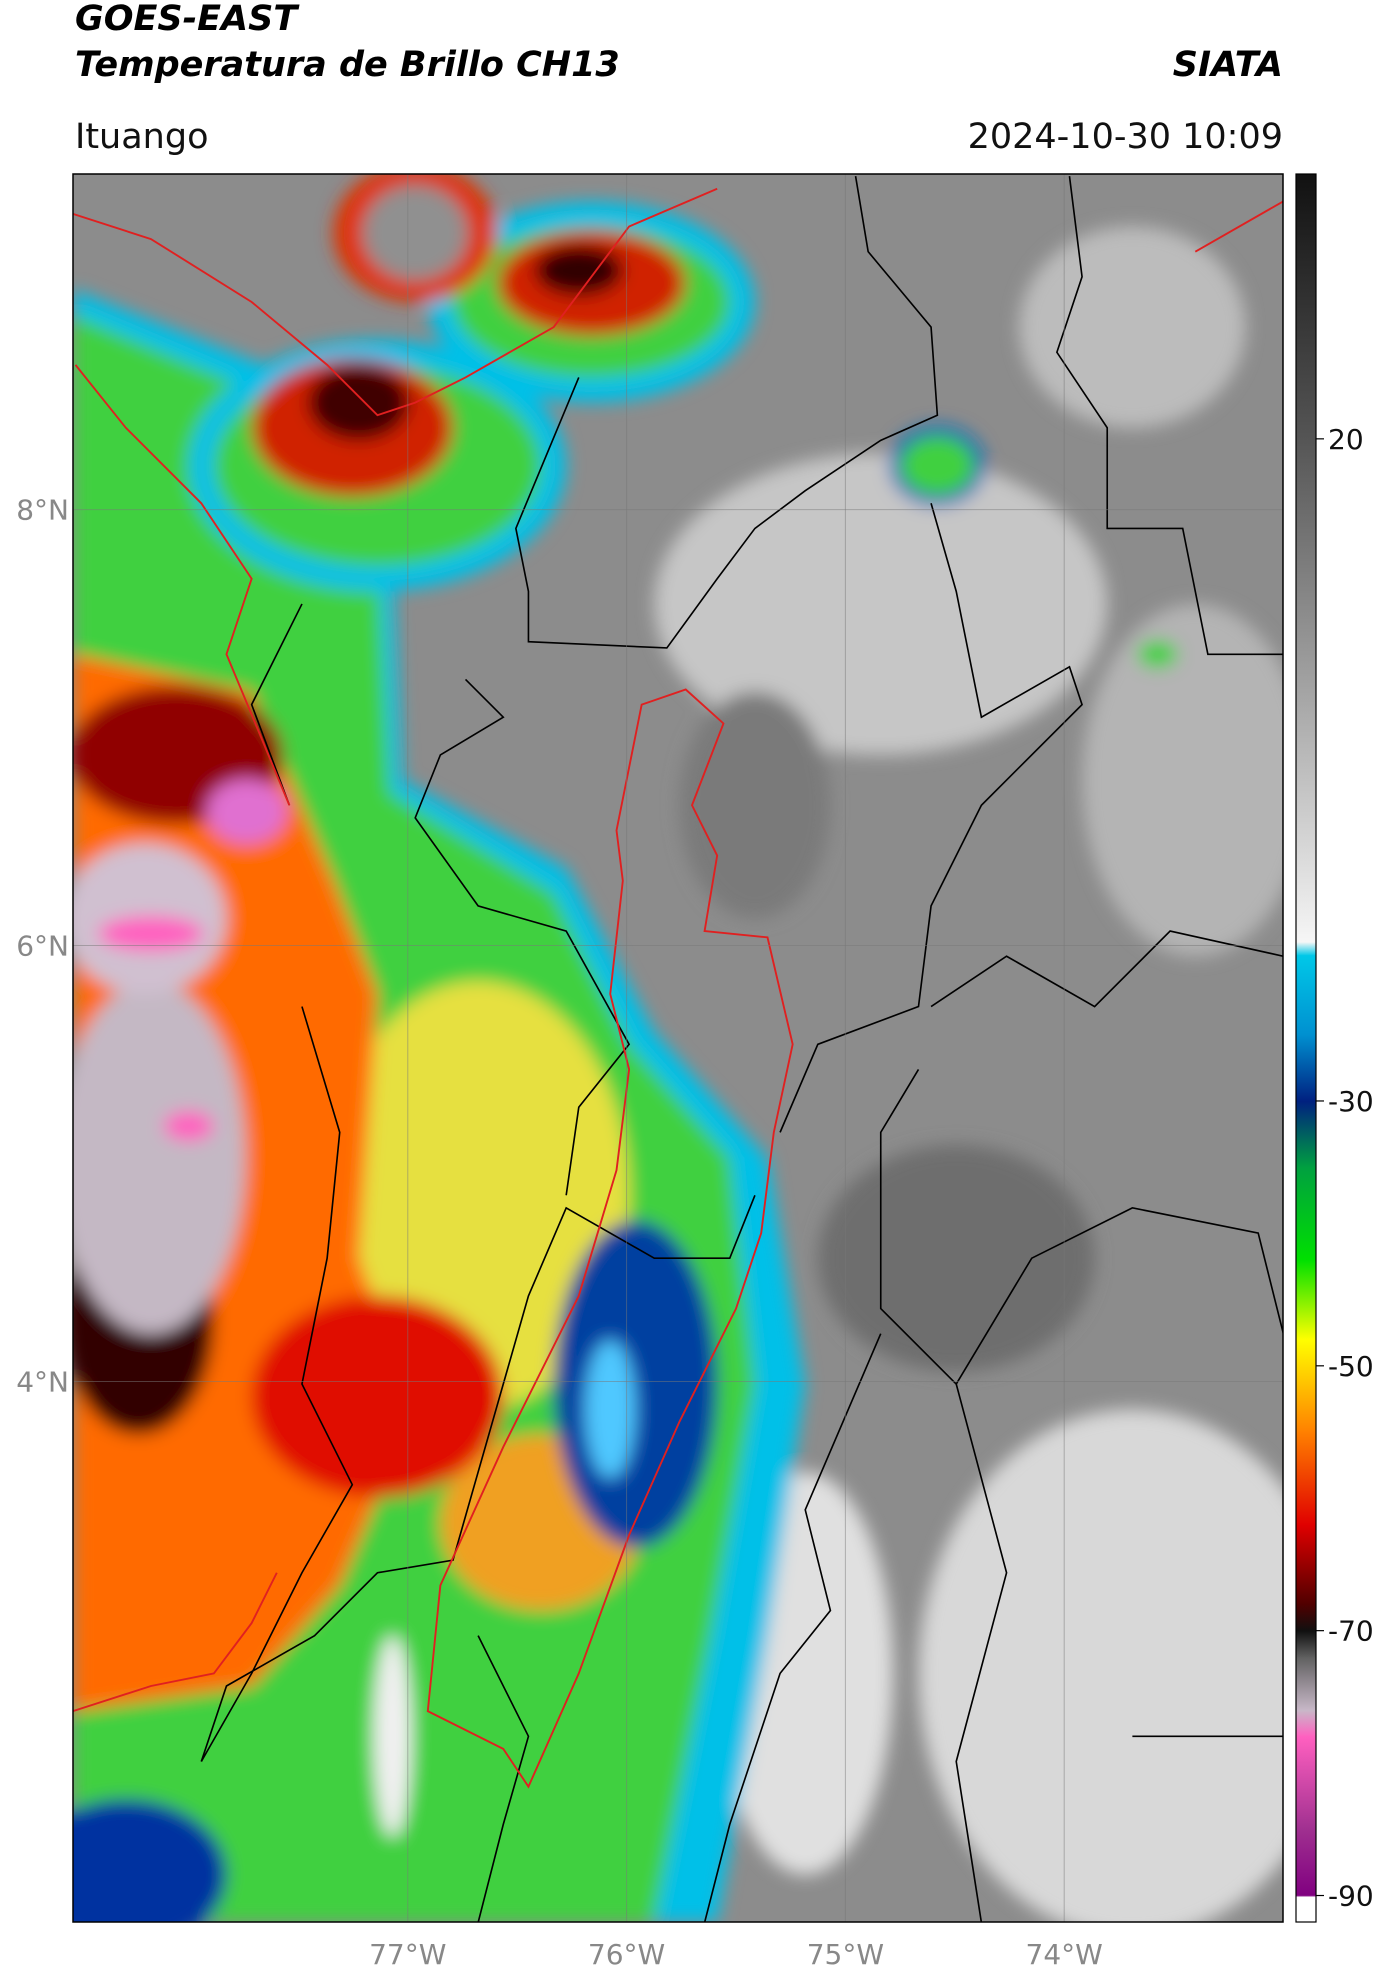 This screenshot has width=1384, height=1981. I want to click on colorbar-frame, so click(1306, 1048).